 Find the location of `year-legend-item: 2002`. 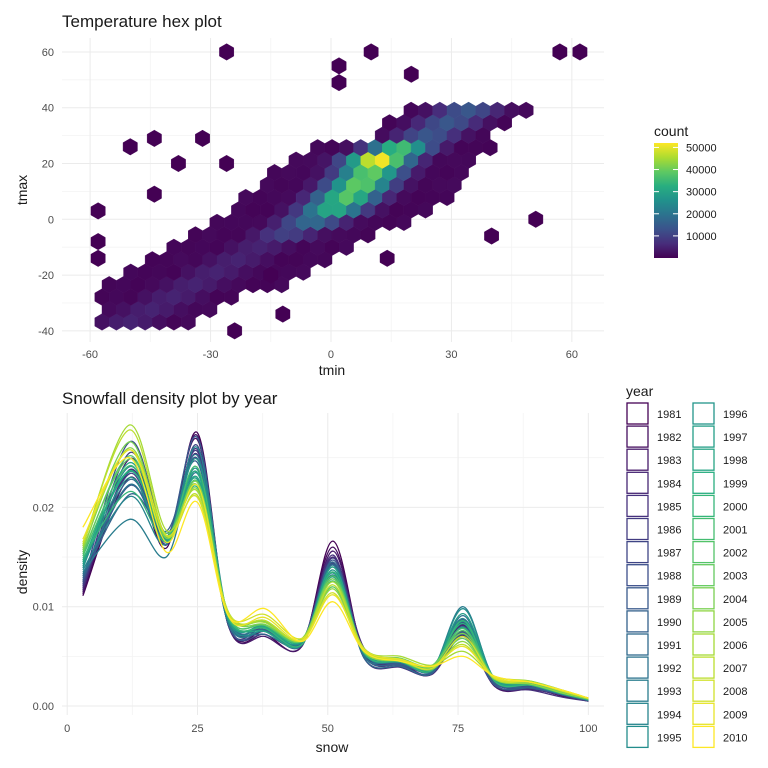

year-legend-item: 2002 is located at coordinates (719, 552).